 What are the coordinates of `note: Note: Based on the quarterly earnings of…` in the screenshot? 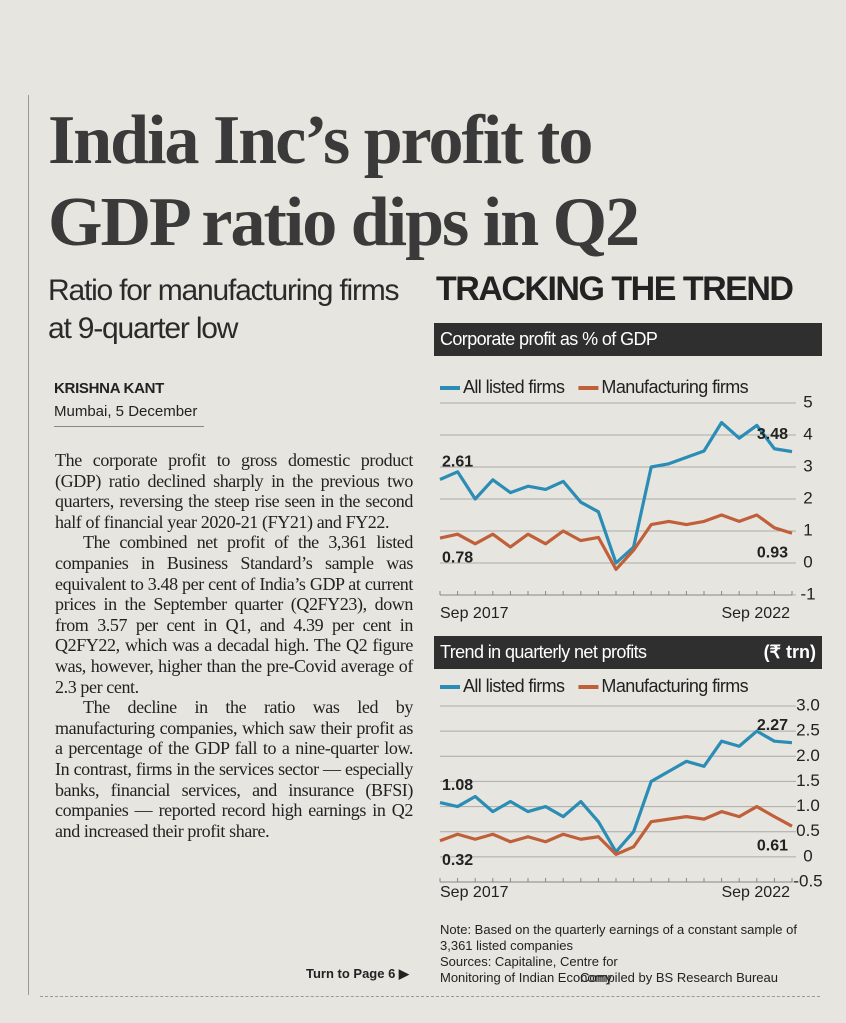 It's located at (618, 937).